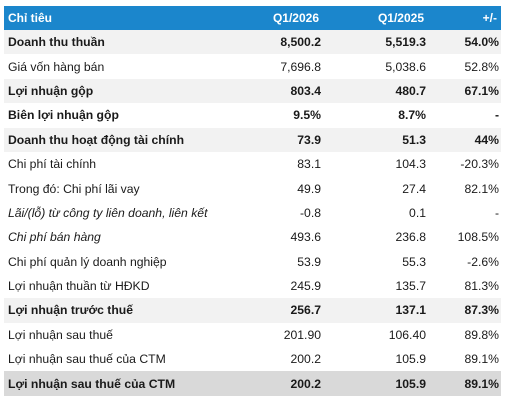  Describe the element at coordinates (252, 66) in the screenshot. I see `table-row: Giá vốn hàng bán 7,696.8 5,038.6 52.8%` at that location.